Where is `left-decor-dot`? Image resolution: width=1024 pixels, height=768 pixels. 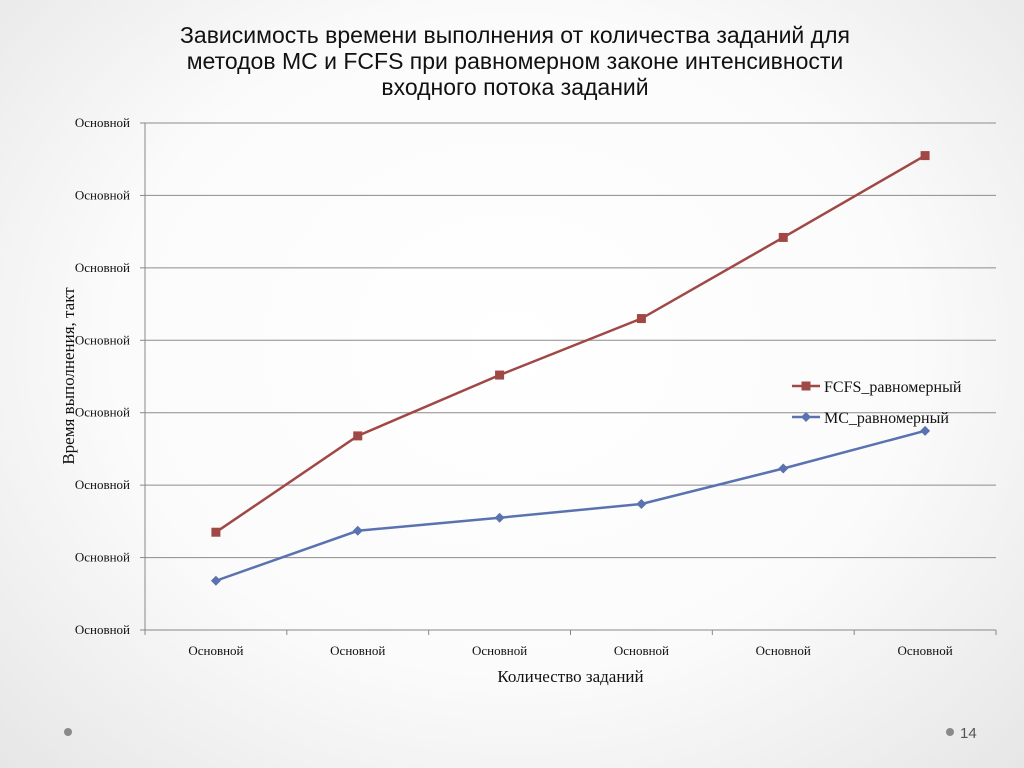 left-decor-dot is located at coordinates (68, 732).